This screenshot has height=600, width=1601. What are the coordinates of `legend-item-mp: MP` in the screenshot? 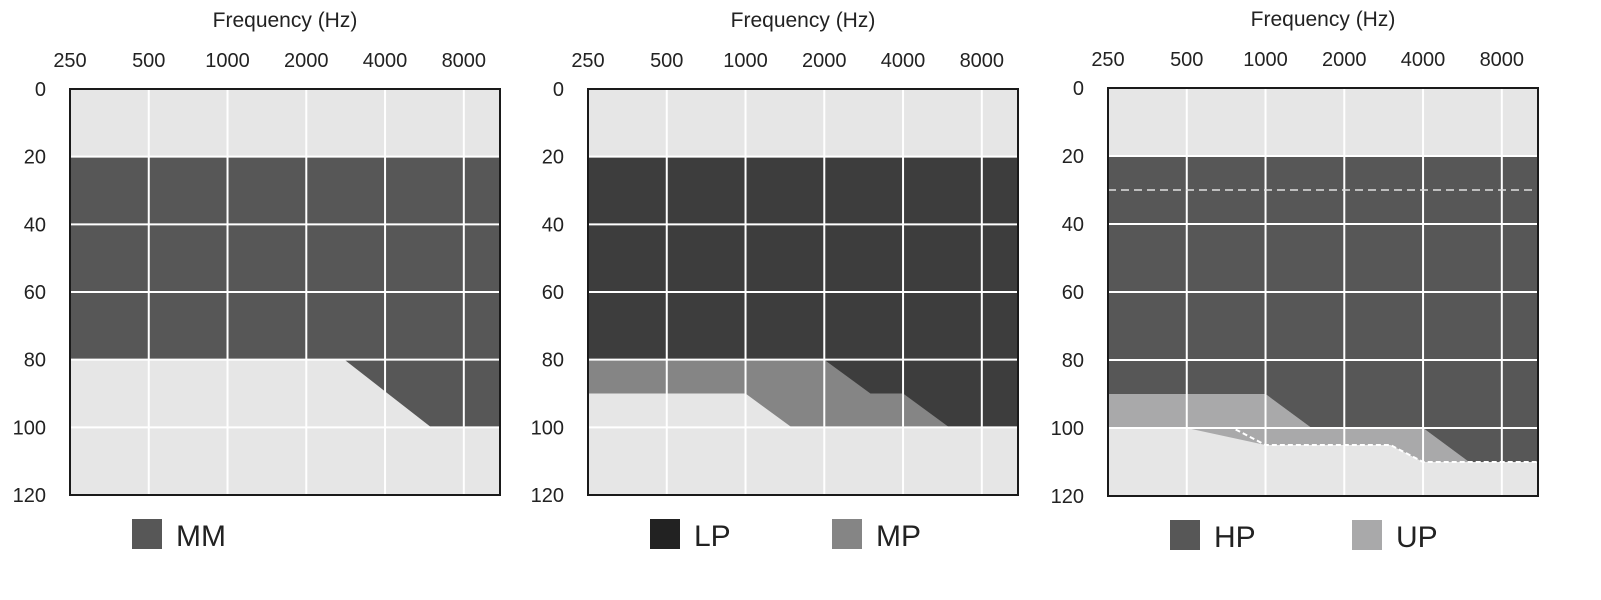 It's located at (876, 536).